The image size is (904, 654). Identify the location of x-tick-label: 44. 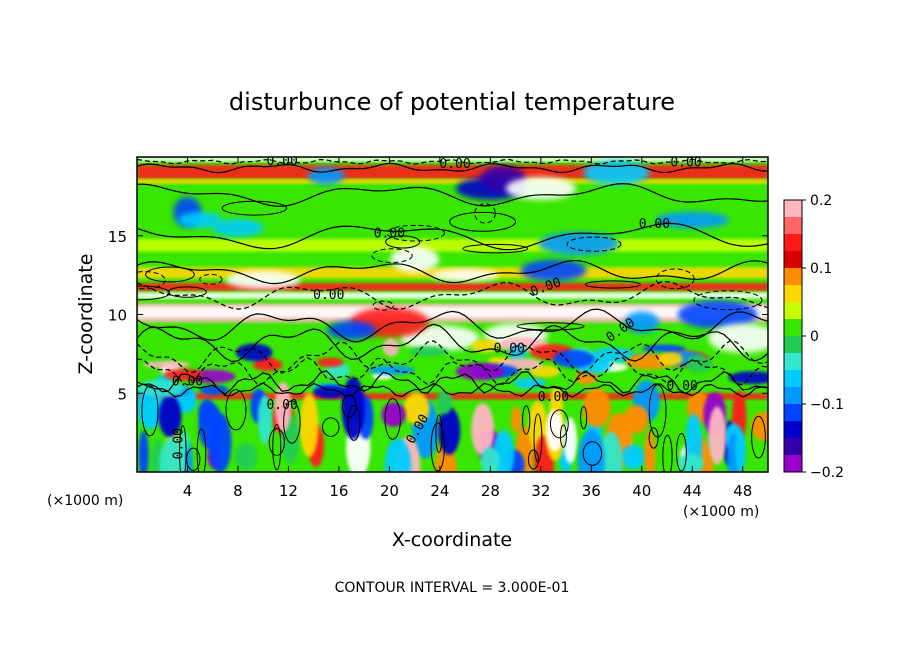
(692, 491).